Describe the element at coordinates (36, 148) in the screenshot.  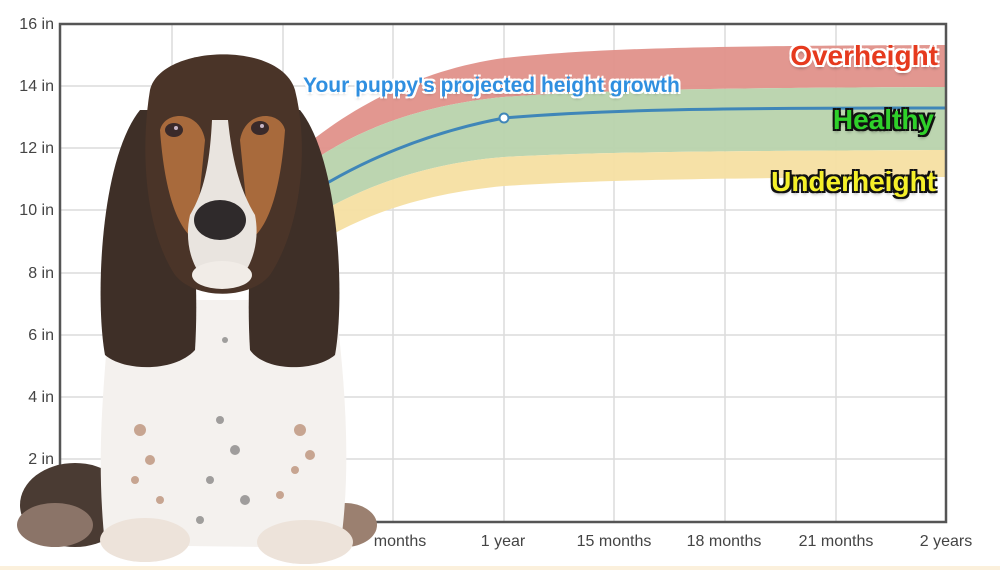
I see `y-tick-12: 12 in` at that location.